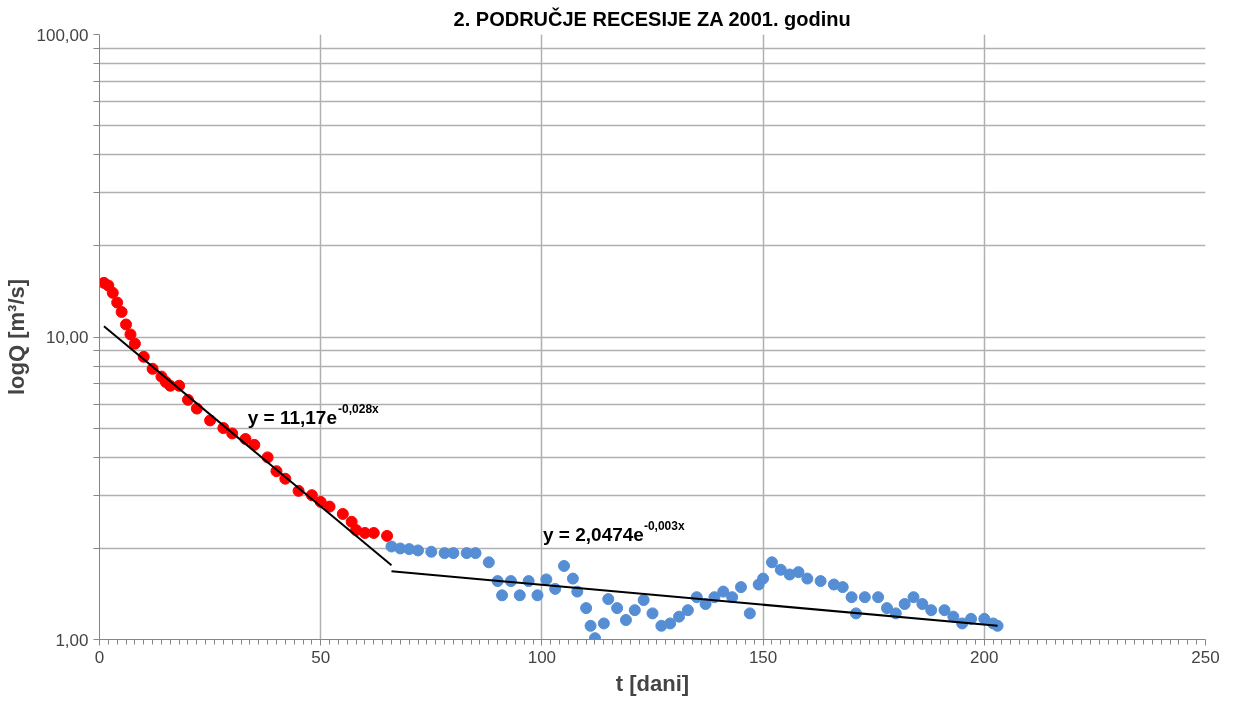 Image resolution: width=1259 pixels, height=702 pixels. What do you see at coordinates (321, 657) in the screenshot?
I see `x-tick-label: 50` at bounding box center [321, 657].